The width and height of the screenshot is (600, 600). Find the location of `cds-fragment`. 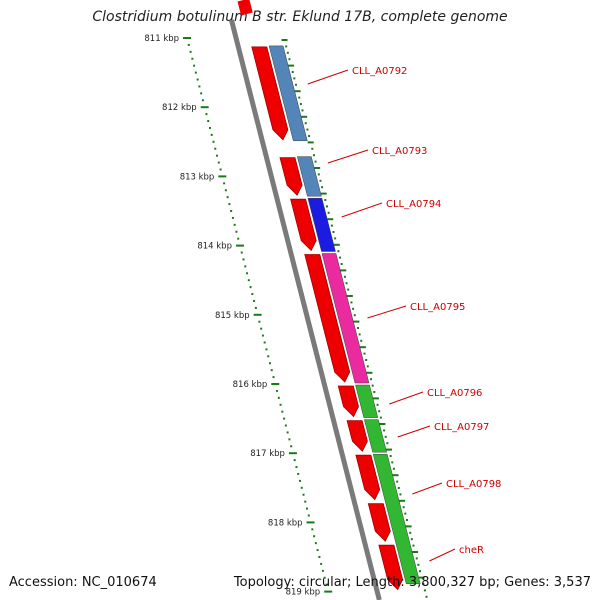

cds-fragment is located at coordinates (245, 8).